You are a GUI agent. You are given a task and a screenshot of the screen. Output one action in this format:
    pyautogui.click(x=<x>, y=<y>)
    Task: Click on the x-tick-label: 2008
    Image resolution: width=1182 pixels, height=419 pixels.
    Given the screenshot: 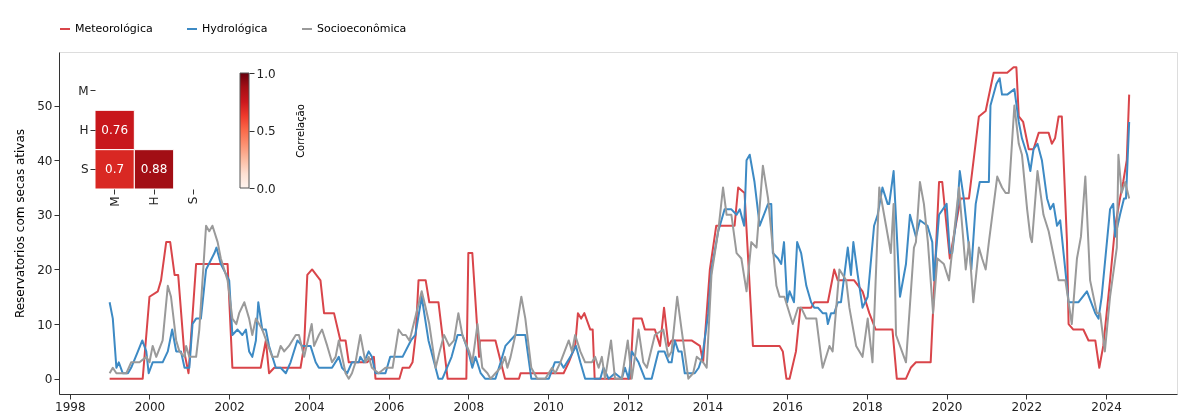 What is the action you would take?
    pyautogui.click(x=469, y=406)
    